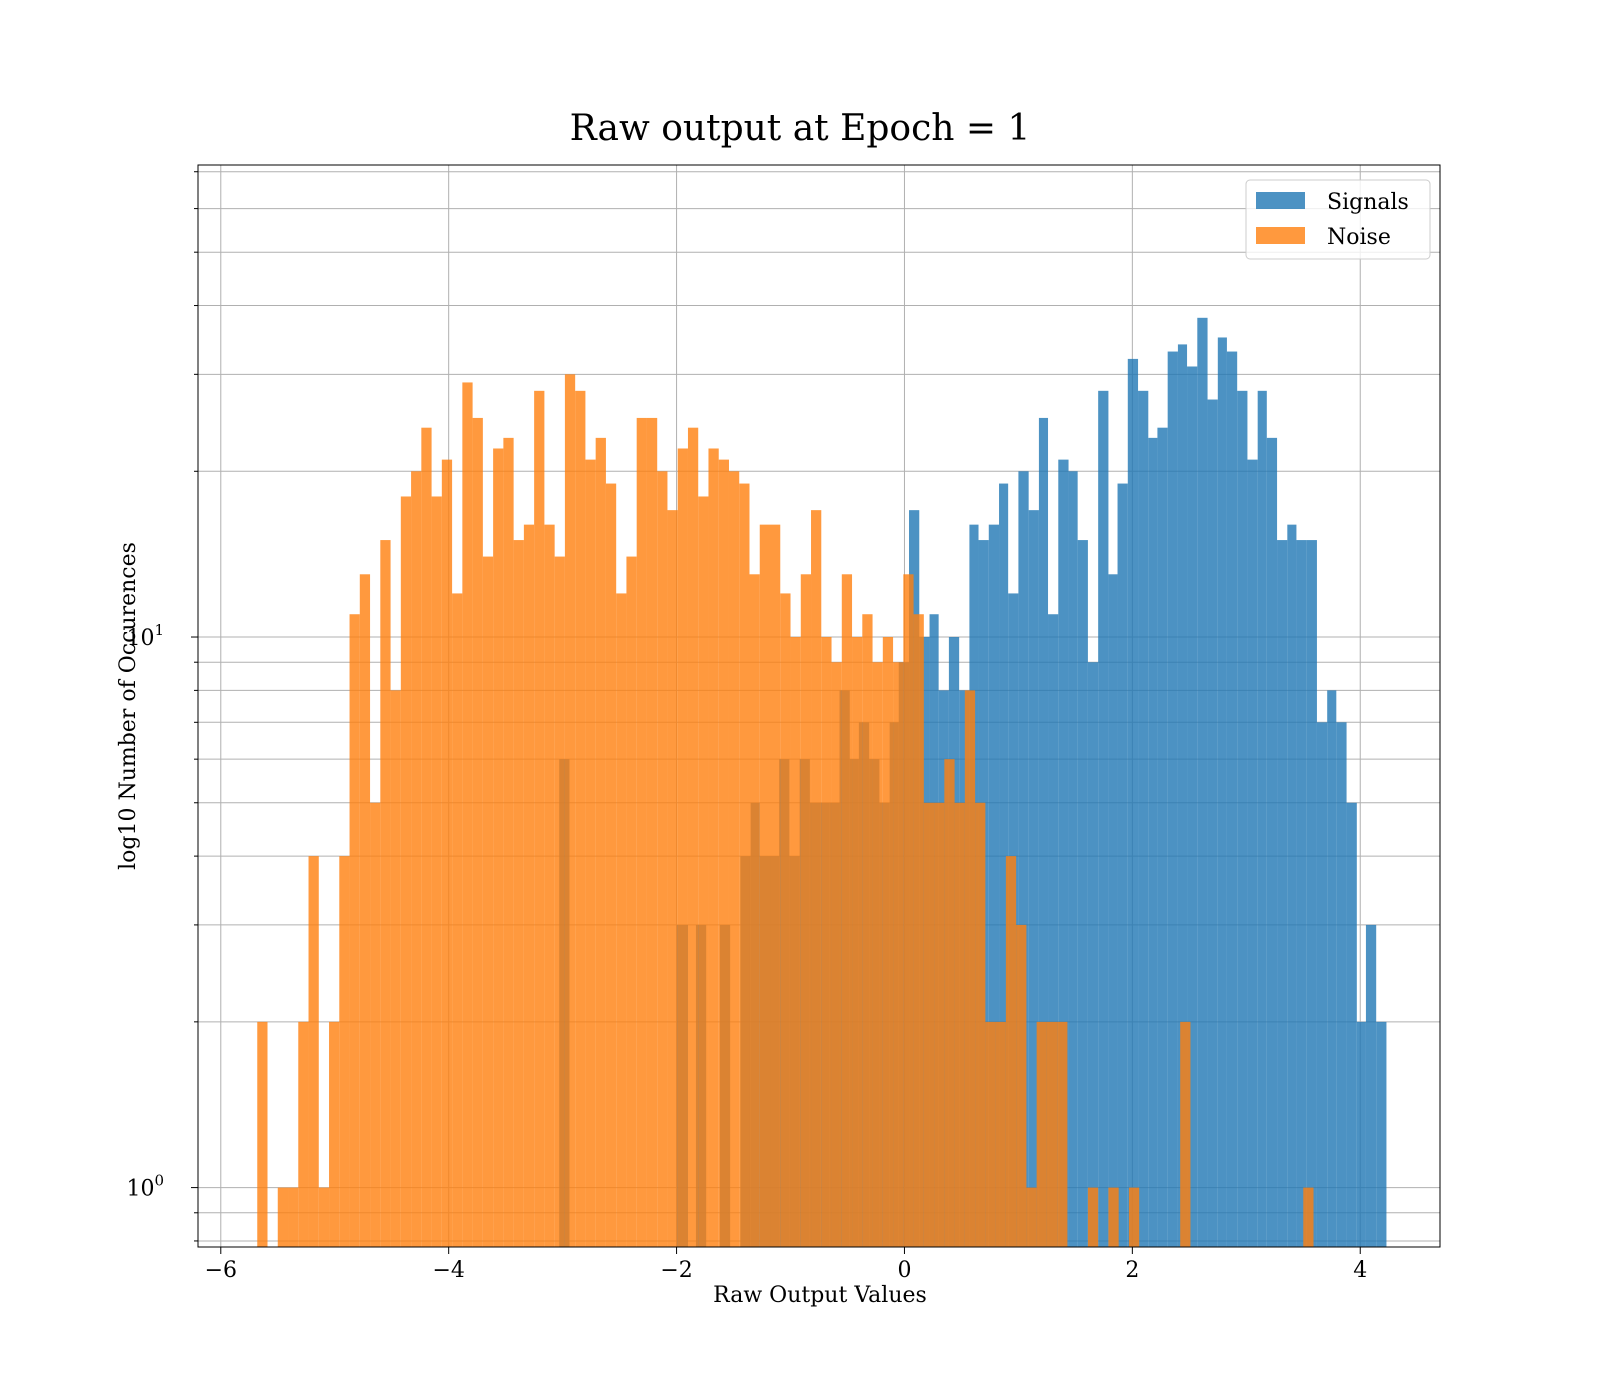 This screenshot has height=1400, width=1600. Describe the element at coordinates (820, 1295) in the screenshot. I see `x-axis-label: Raw Output Values` at that location.